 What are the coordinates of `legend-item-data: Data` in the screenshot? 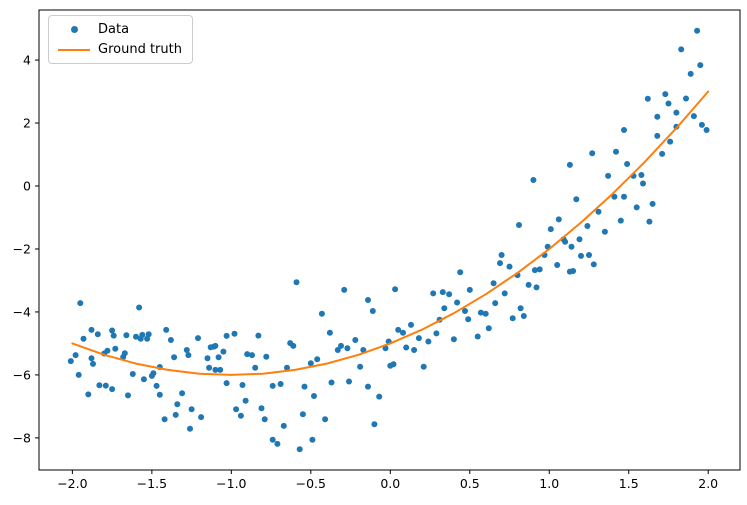 It's located at (120, 29).